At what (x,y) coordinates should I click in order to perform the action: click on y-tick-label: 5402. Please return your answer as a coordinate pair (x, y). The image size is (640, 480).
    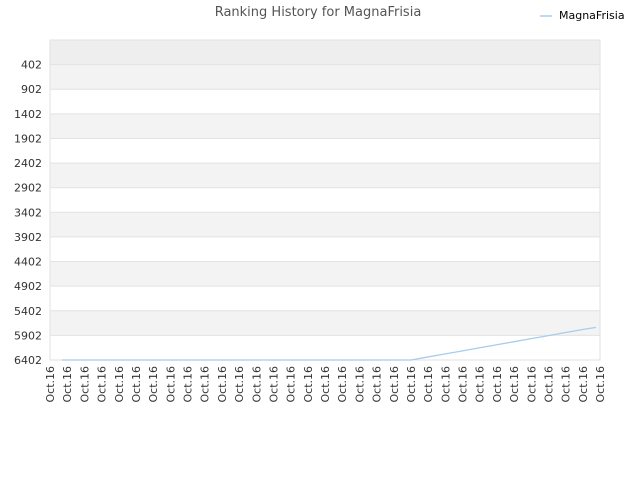
    Looking at the image, I should click on (28, 311).